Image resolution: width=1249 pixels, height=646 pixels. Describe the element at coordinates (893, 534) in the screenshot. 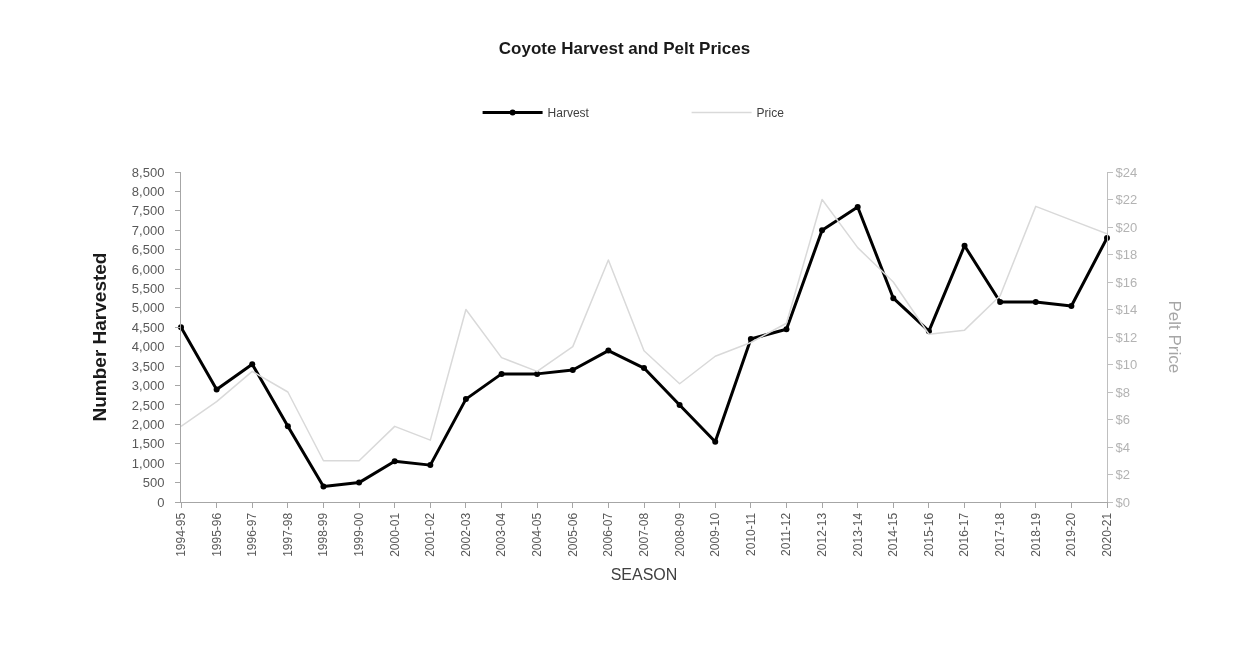

I see `x-tick-label: 2014-15` at that location.